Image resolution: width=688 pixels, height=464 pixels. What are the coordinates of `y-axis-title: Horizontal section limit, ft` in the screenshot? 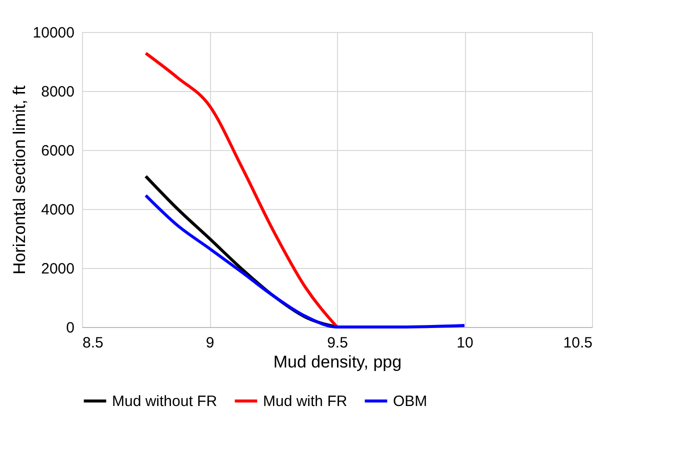 It's located at (19, 179).